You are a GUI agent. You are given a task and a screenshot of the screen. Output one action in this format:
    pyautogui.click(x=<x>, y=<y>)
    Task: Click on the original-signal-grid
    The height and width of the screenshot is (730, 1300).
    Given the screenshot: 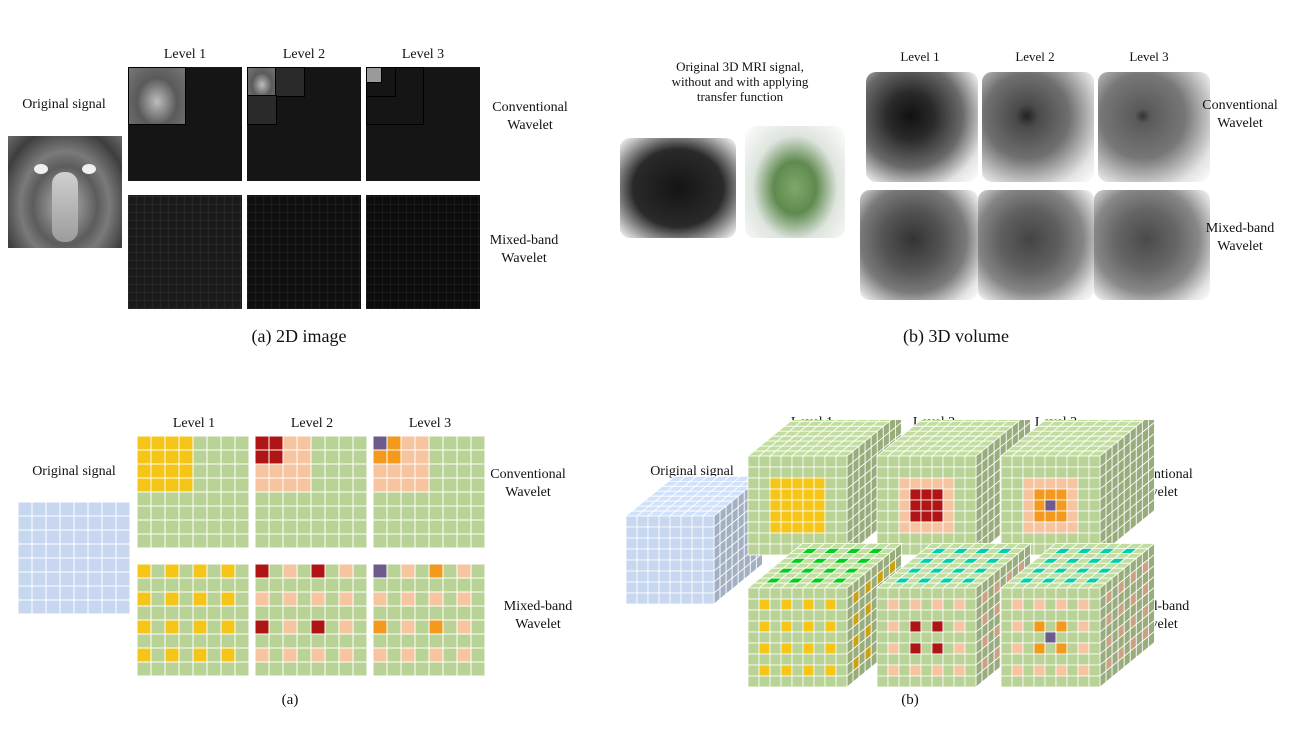 What is the action you would take?
    pyautogui.click(x=74, y=558)
    